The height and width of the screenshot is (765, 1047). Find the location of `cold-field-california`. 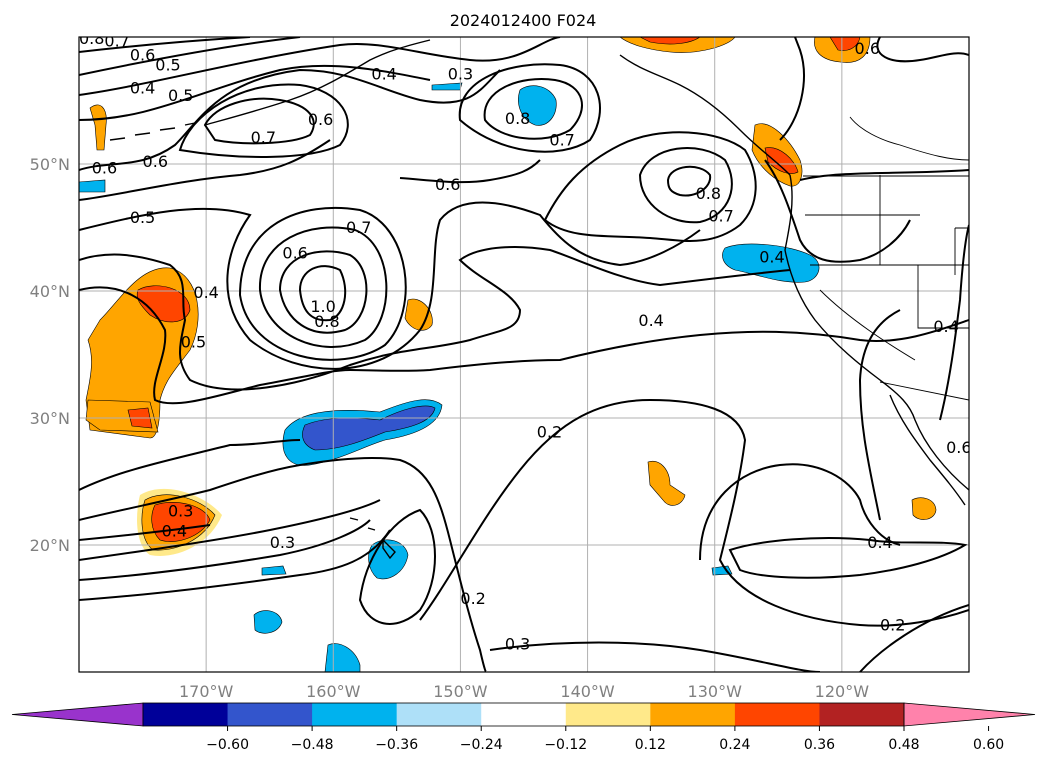

cold-field-california is located at coordinates (771, 263).